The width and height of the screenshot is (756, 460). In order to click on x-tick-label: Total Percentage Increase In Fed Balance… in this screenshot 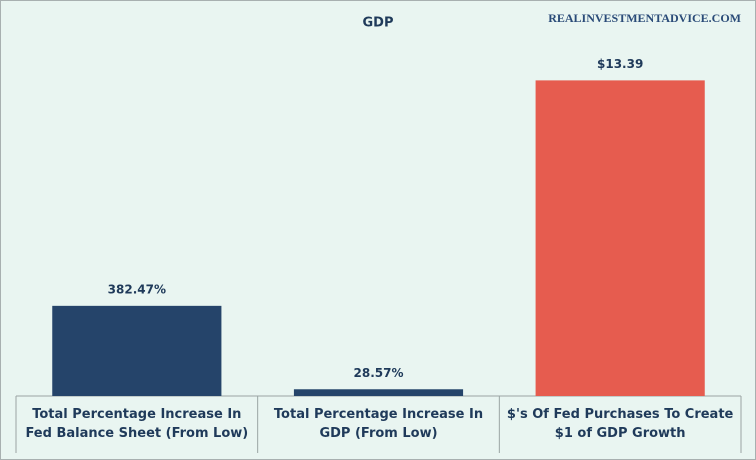, I will do `click(137, 424)`.